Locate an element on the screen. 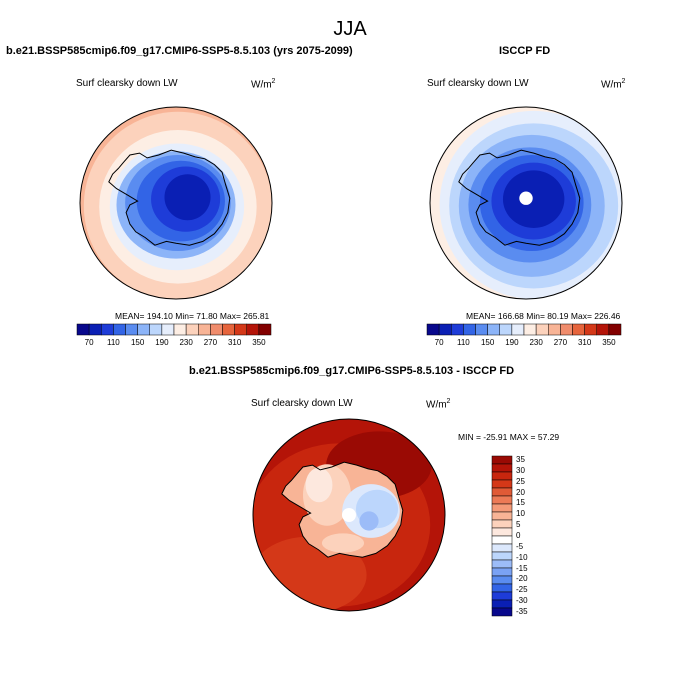 This screenshot has width=700, height=700. map2-contour-band is located at coordinates (533, 199).